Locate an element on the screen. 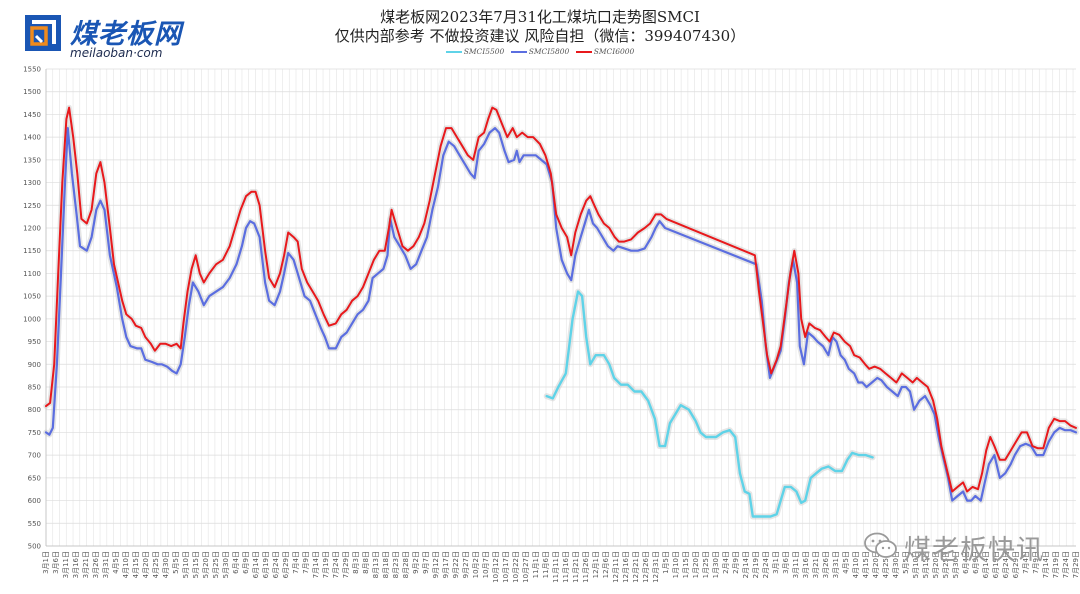  x-tick-label: 12月16日 is located at coordinates (626, 567).